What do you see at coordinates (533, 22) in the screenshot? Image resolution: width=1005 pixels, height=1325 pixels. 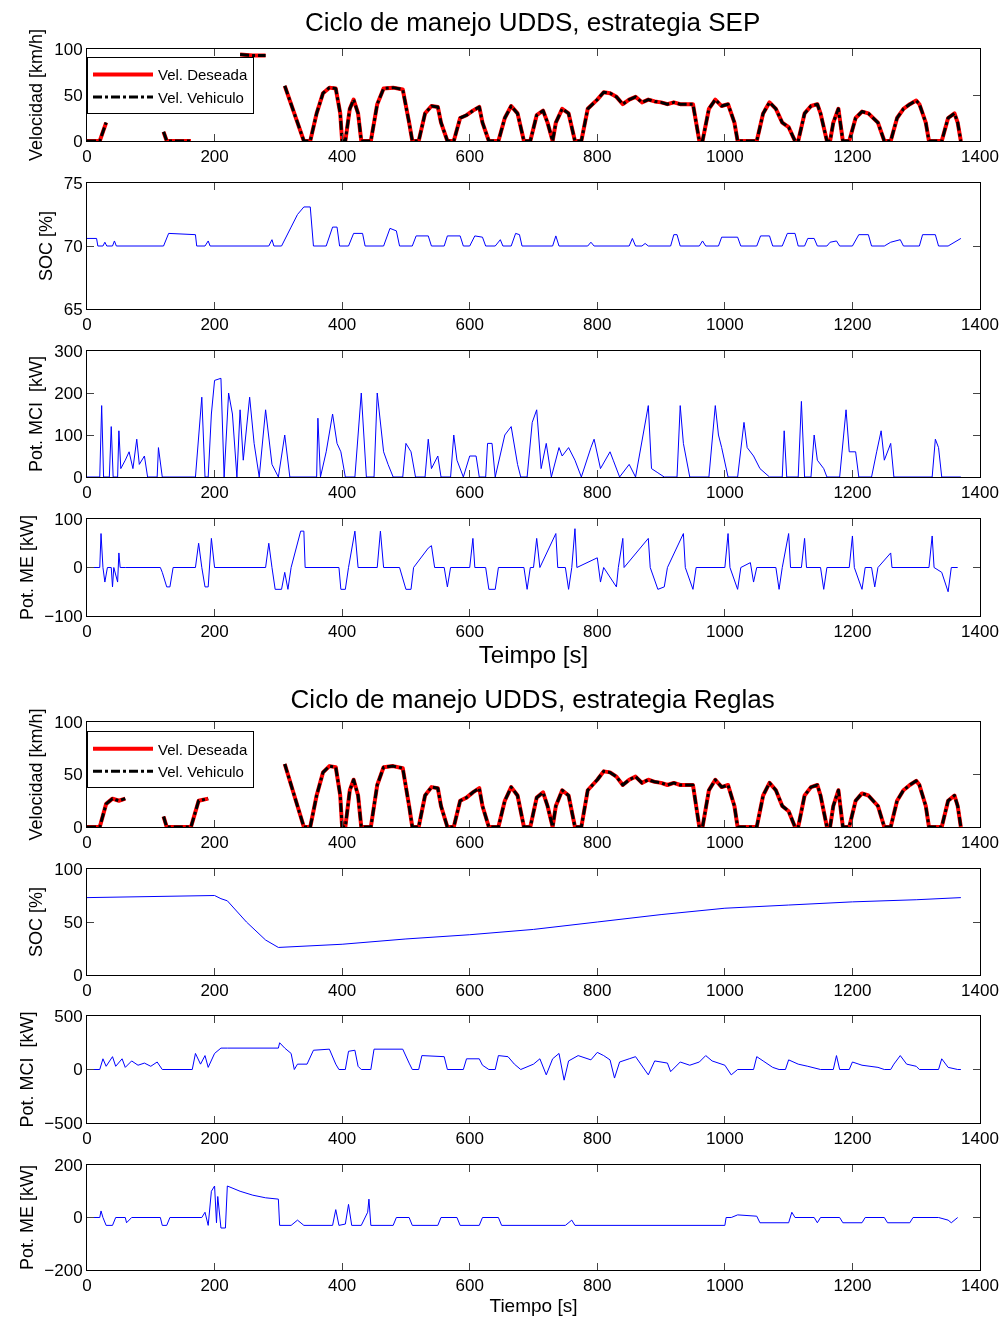 I see `chart-title: Ciclo de manejo UDDS, estrategia SEP` at bounding box center [533, 22].